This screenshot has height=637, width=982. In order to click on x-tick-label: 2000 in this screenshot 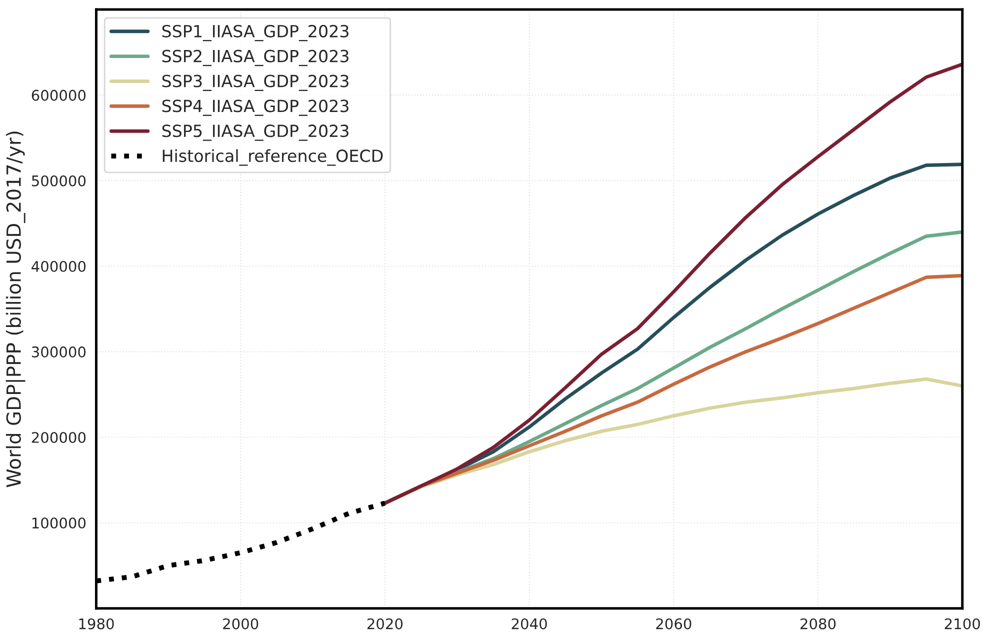, I will do `click(240, 624)`.